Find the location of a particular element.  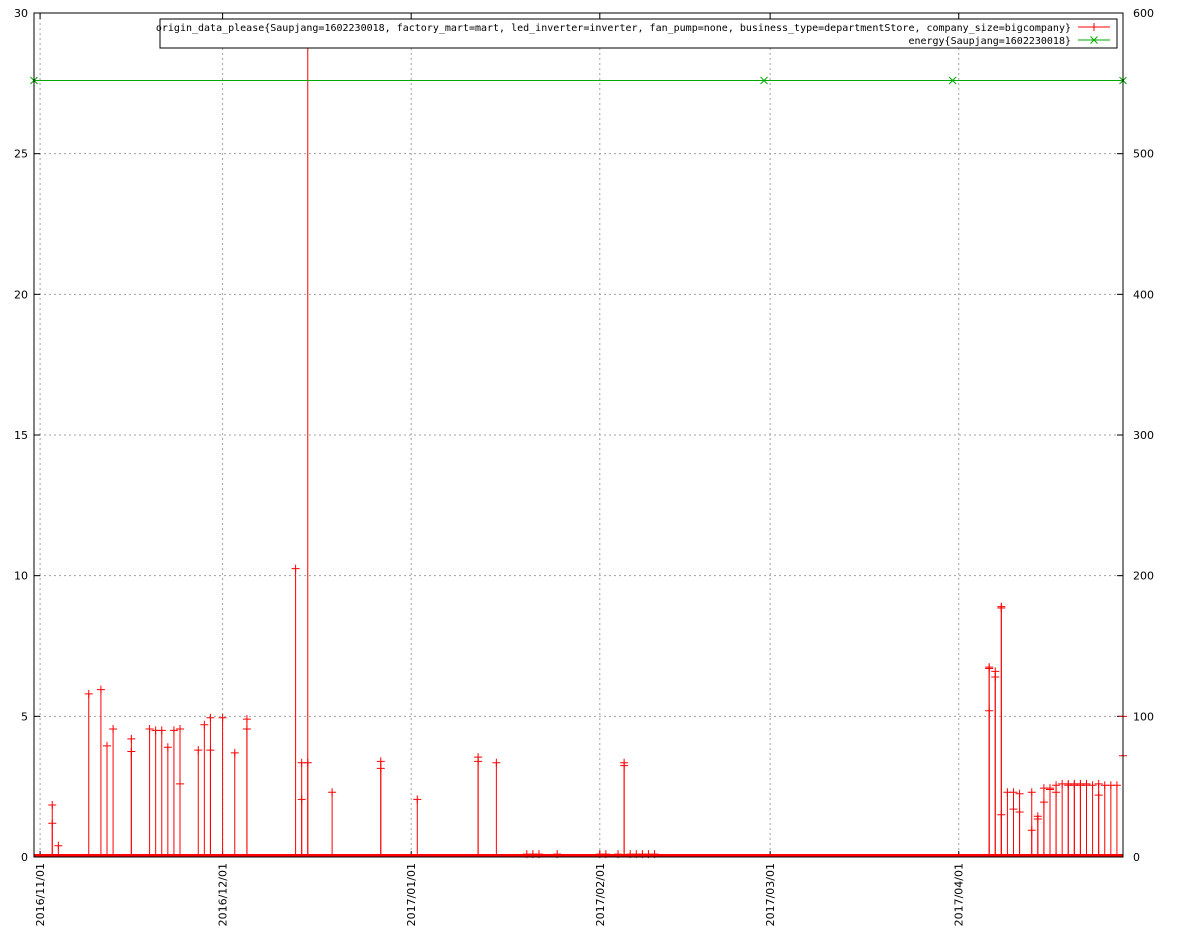

y-left-tick-label: 20 is located at coordinates (21, 294).